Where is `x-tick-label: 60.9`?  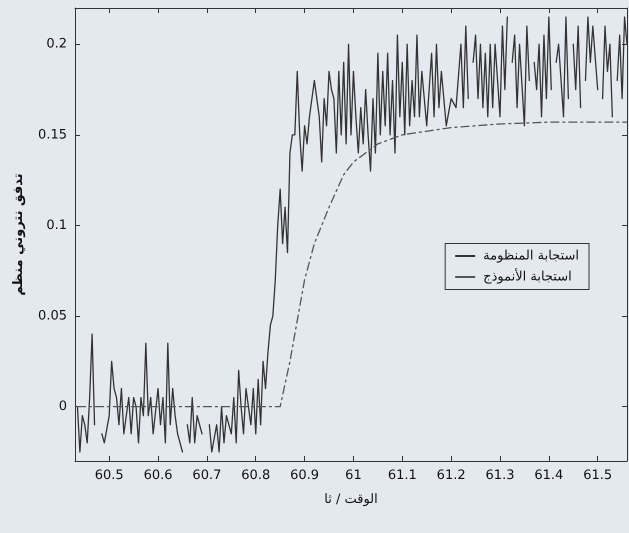 x-tick-label: 60.9 is located at coordinates (305, 475).